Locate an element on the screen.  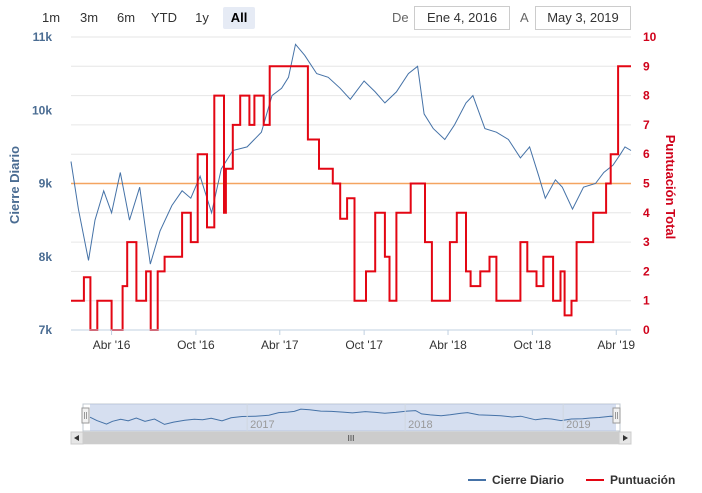
navigator-series-line is located at coordinates (353, 416).